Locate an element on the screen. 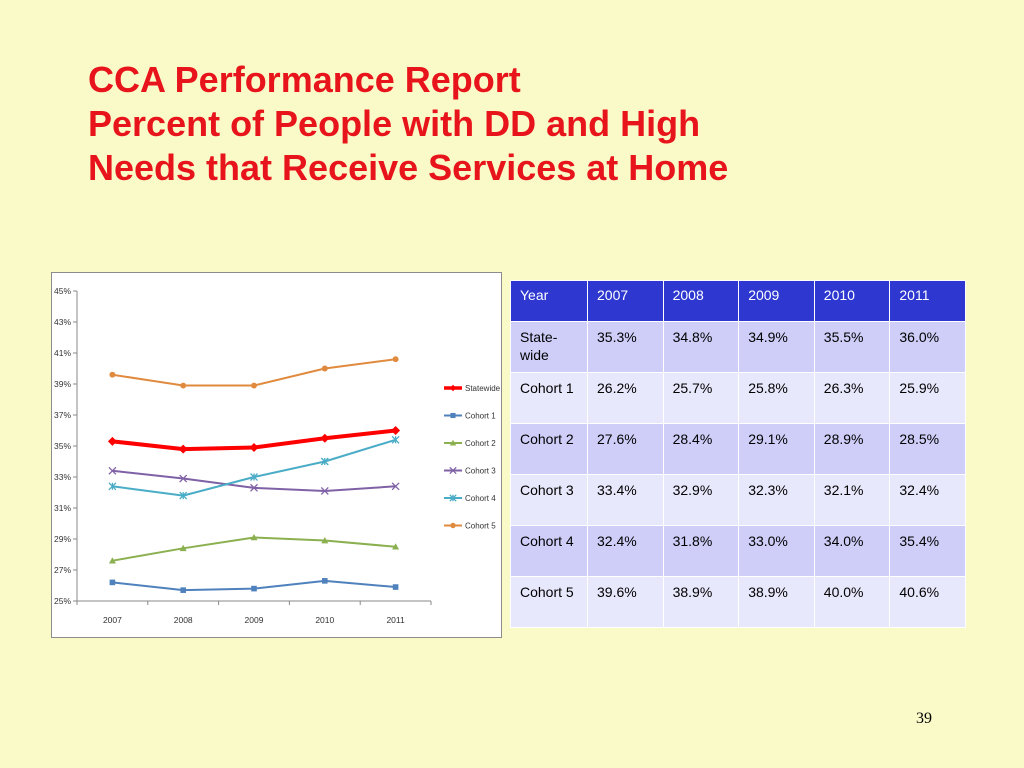 The width and height of the screenshot is (1024, 768). table-header-row: Year 2007 2008 2009 2010 2011 is located at coordinates (738, 301).